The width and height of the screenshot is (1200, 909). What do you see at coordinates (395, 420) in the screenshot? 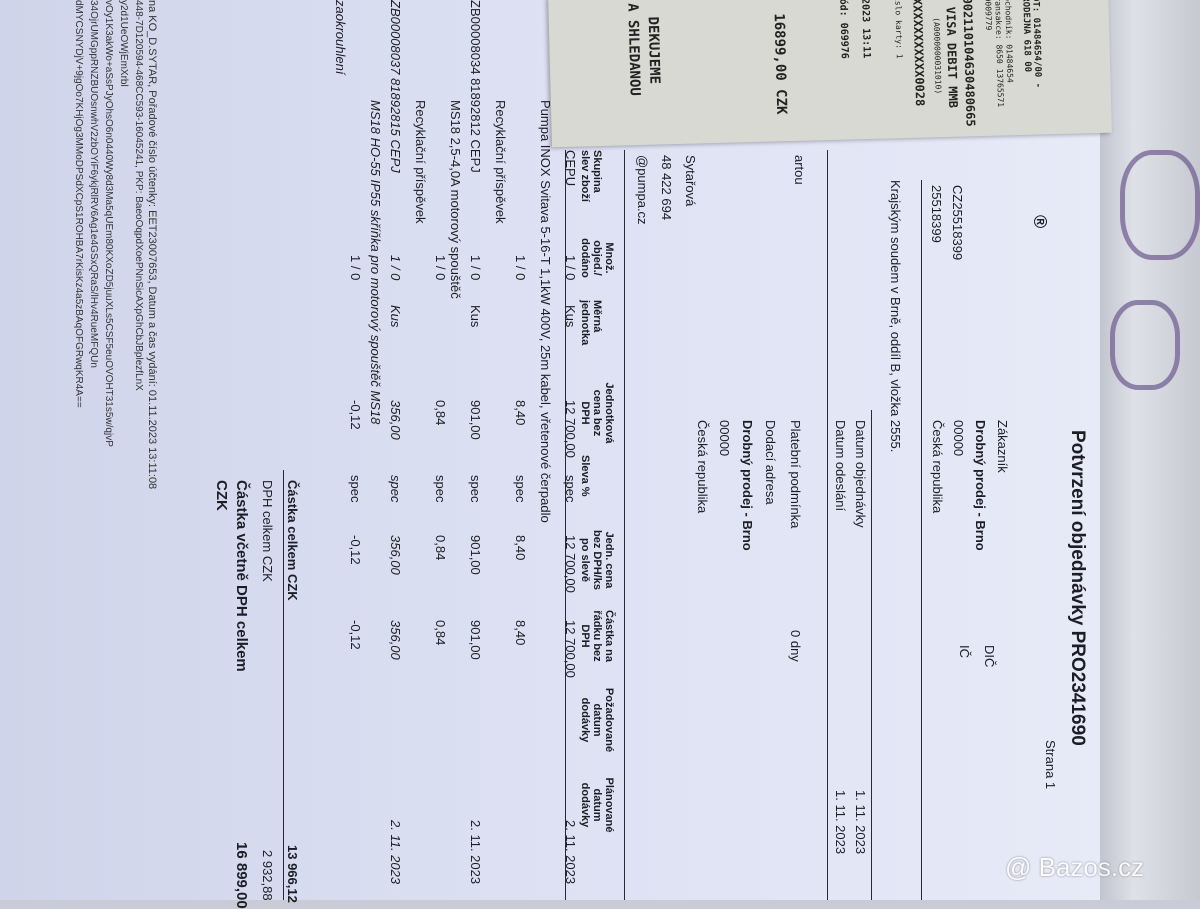
I see `cell-price: 356,00` at bounding box center [395, 420].